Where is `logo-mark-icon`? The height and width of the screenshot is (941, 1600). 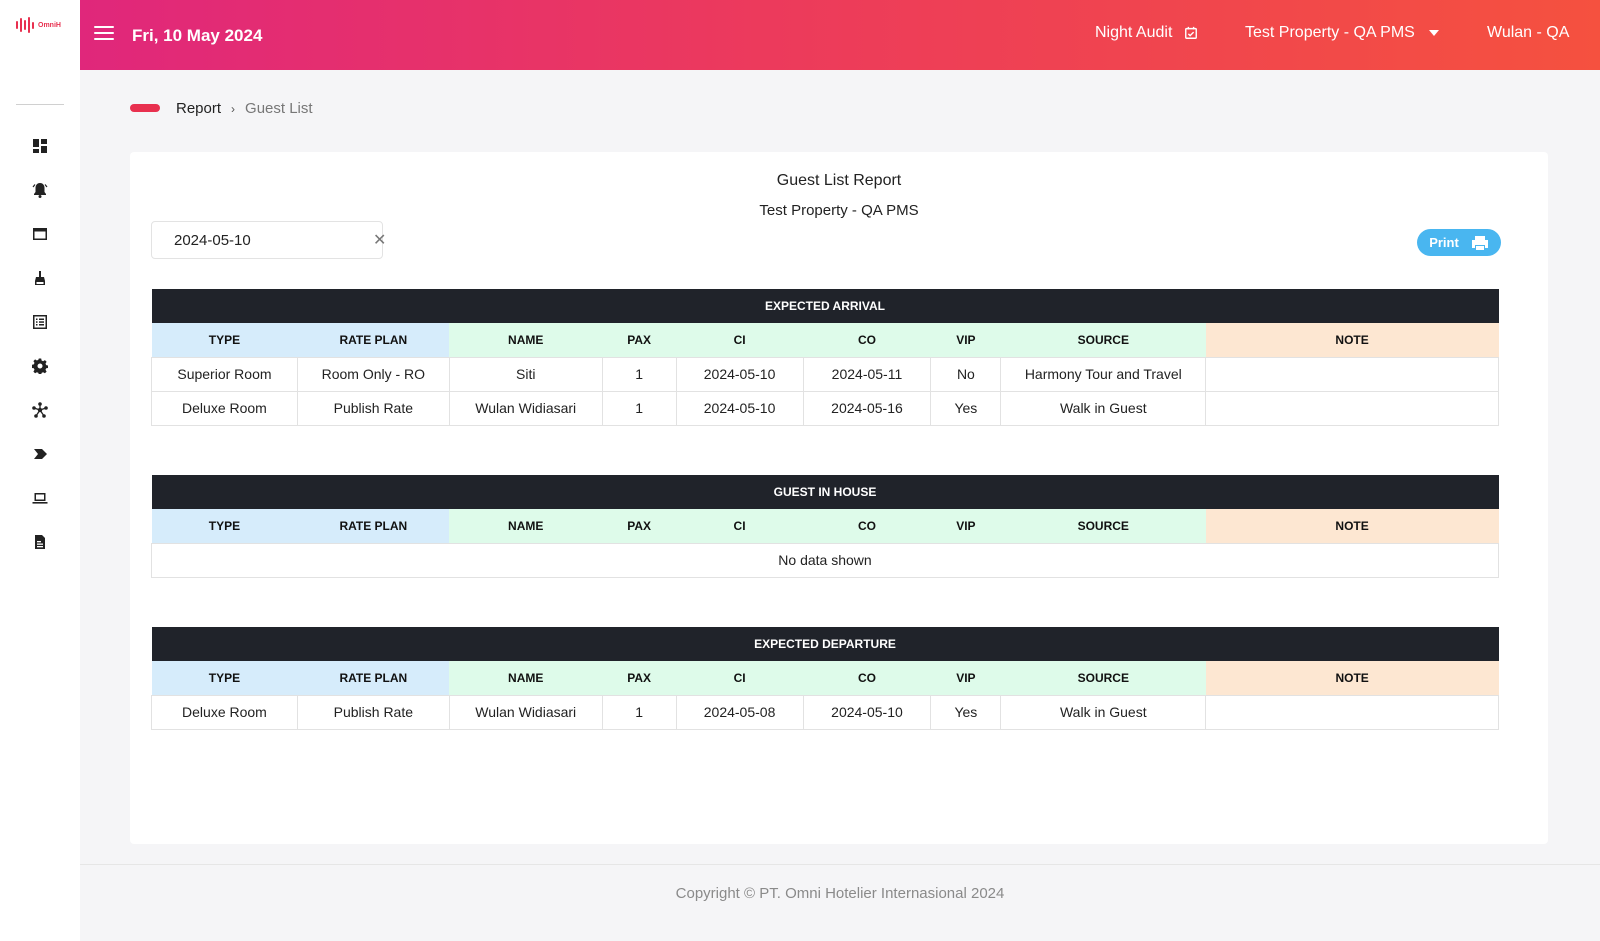
logo-mark-icon is located at coordinates (25, 25).